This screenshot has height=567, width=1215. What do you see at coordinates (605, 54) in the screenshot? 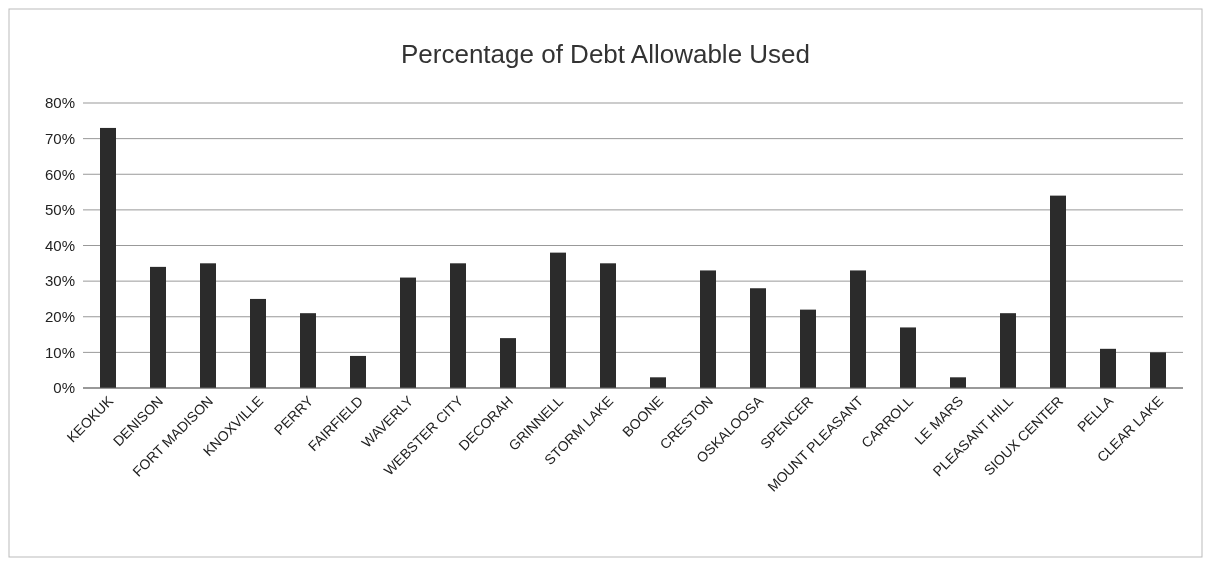
I see `chart-title: Percentage of Debt Allowable Used` at bounding box center [605, 54].